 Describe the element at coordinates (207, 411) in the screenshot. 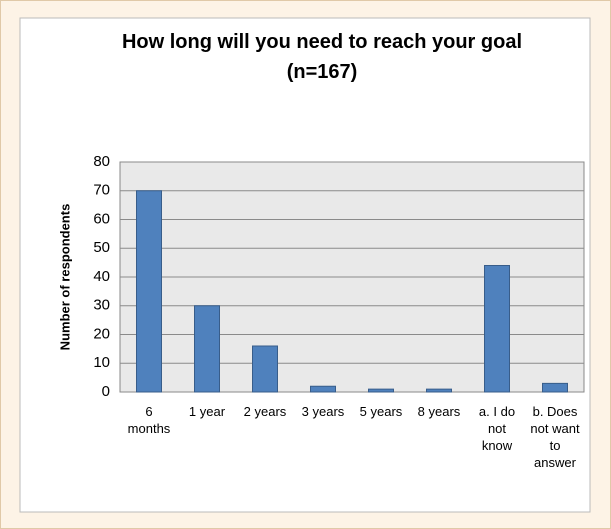

I see `x-tick-label: 1 year` at that location.